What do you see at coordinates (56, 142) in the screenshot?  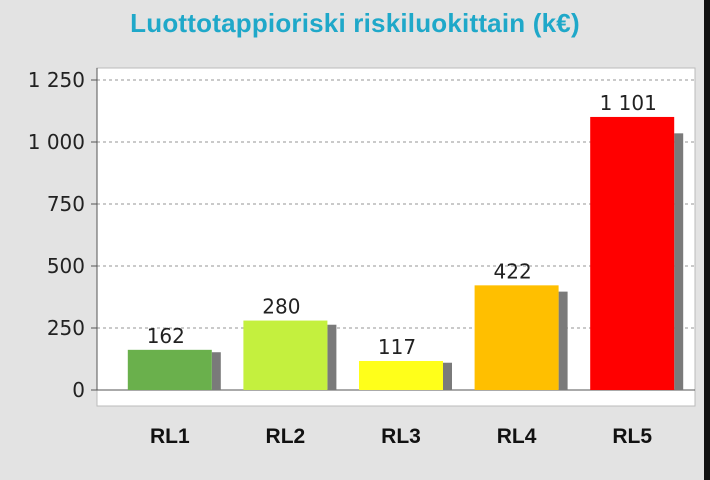 I see `y-tick-label: 1 000` at bounding box center [56, 142].